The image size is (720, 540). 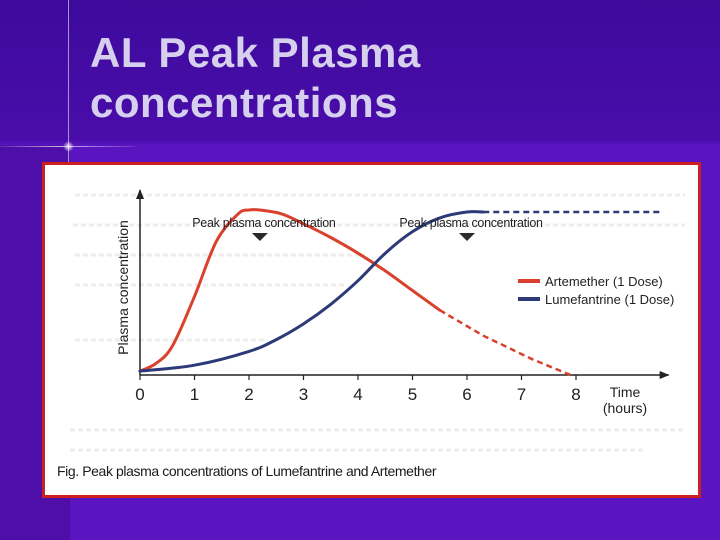 I want to click on legend-label: Lumefantrine (1 Dose), so click(x=609, y=299).